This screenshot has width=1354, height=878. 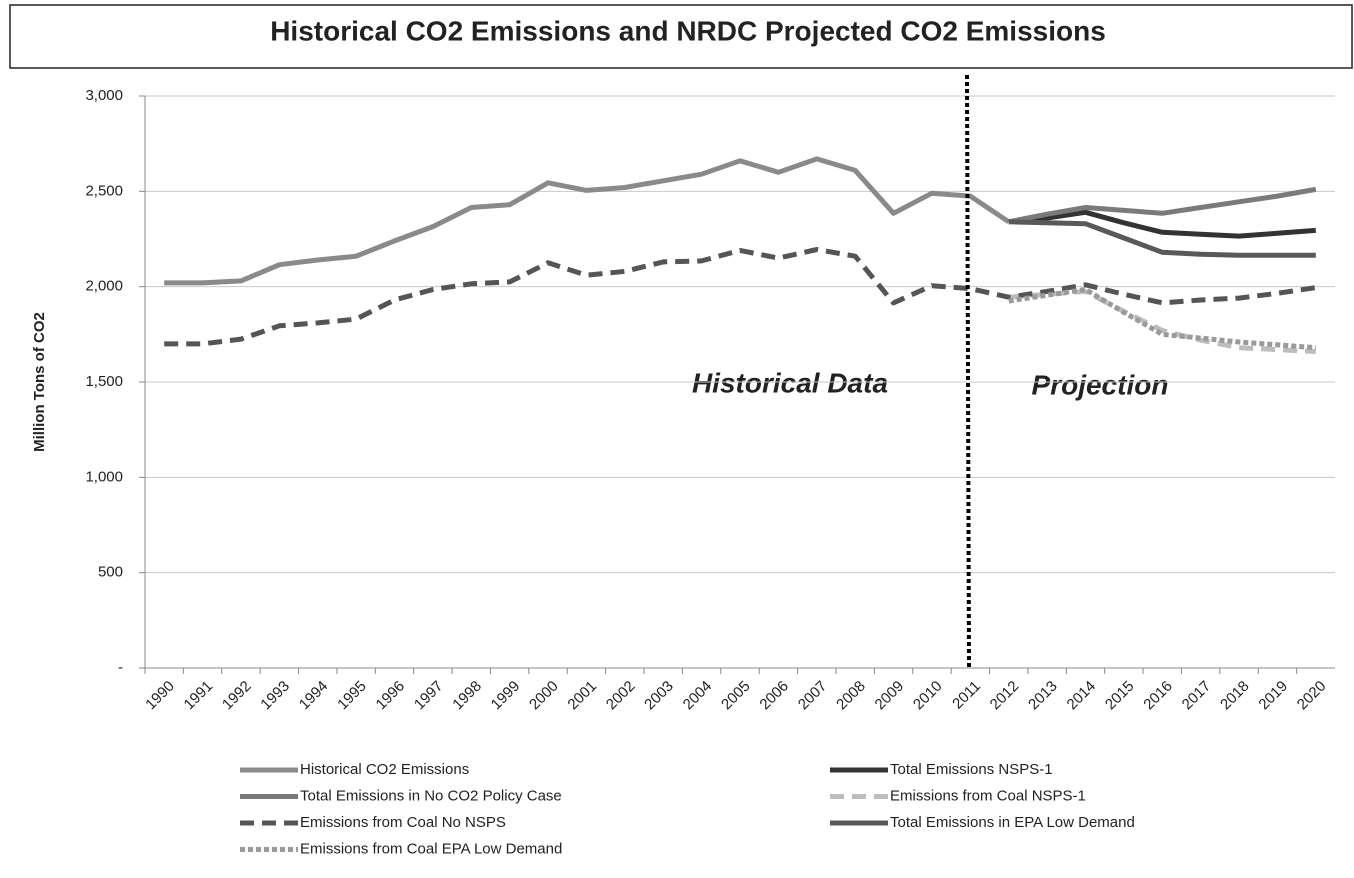 What do you see at coordinates (544, 696) in the screenshot?
I see `x-tick-label: 2000` at bounding box center [544, 696].